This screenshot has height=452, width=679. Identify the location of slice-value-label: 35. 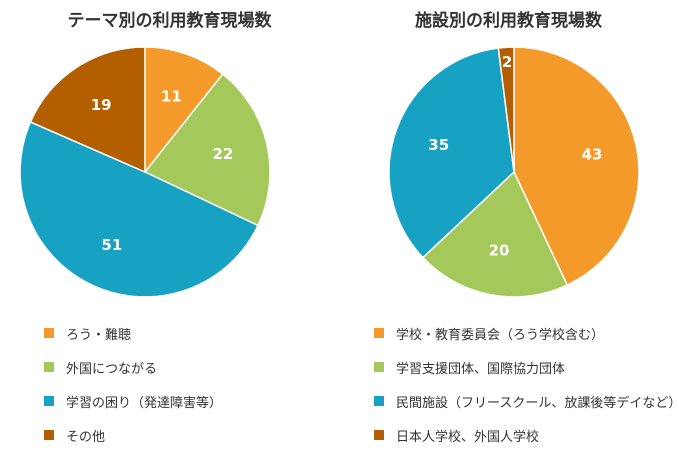
(438, 145).